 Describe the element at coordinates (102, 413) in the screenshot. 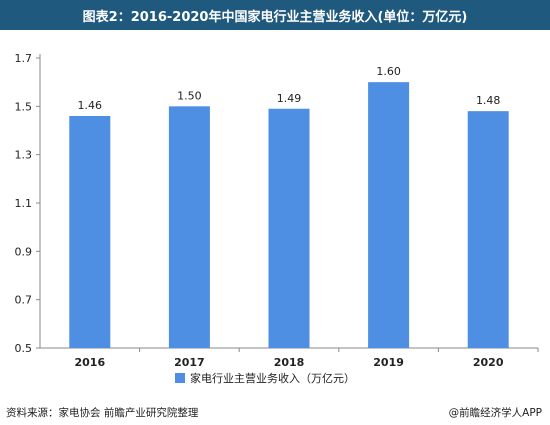

I see `source-note: 资料来源：家电协会 前瞻产业研究院整理` at that location.